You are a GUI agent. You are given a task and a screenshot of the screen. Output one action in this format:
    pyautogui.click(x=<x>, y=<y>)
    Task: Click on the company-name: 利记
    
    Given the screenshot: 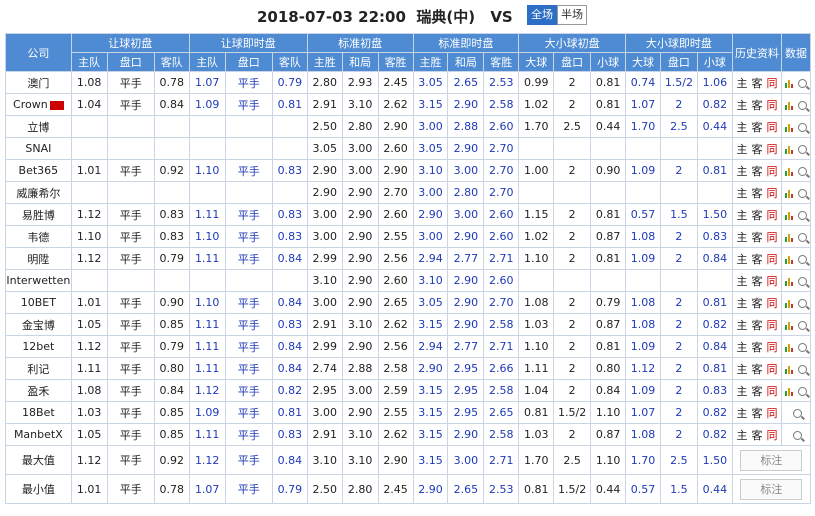 What is the action you would take?
    pyautogui.click(x=38, y=369)
    